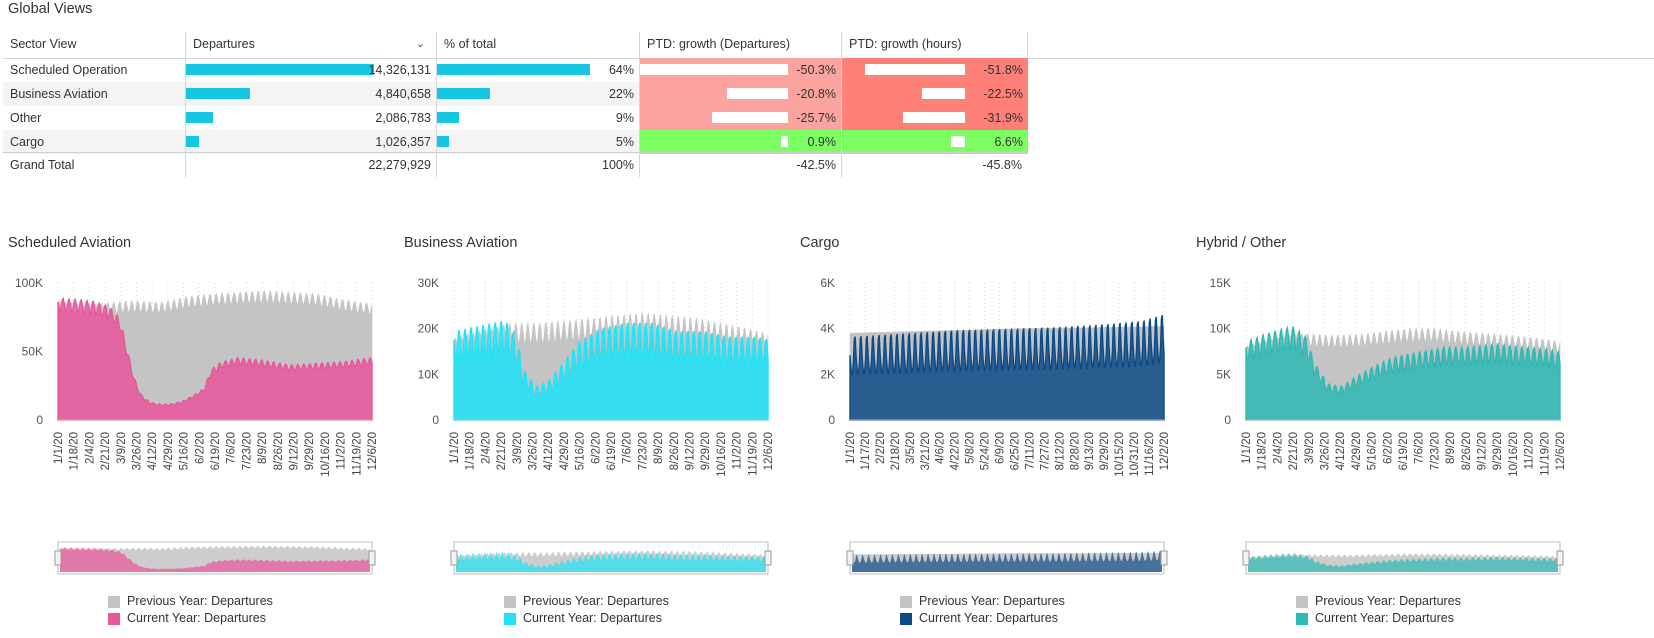 The width and height of the screenshot is (1654, 638). What do you see at coordinates (1404, 451) in the screenshot?
I see `x-tick-label: 6/19/20` at bounding box center [1404, 451].